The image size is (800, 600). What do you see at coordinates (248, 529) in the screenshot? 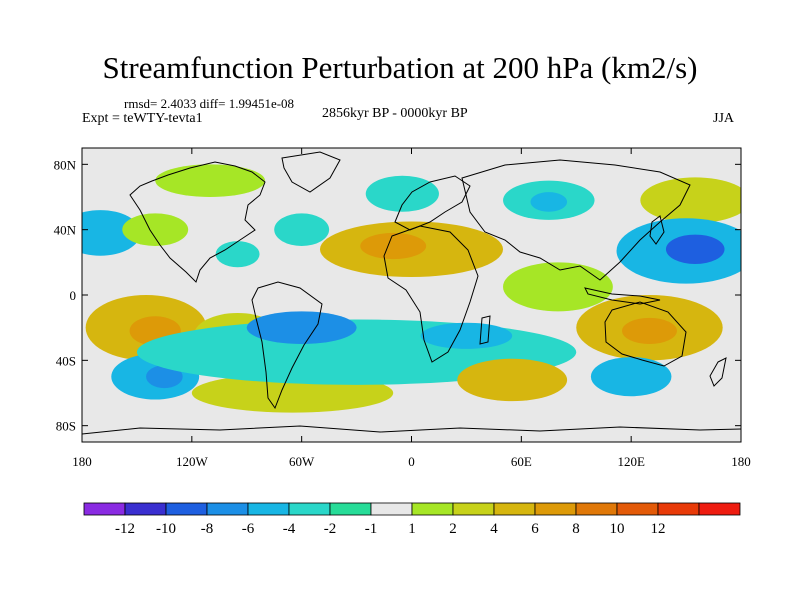
I see `colorbar-label: -6` at bounding box center [248, 529].